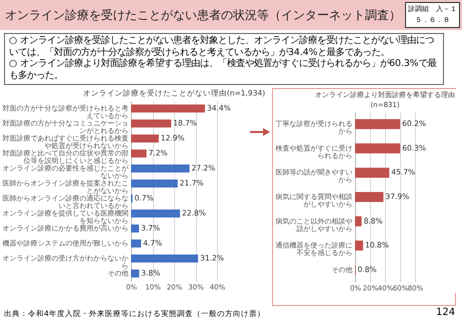  What do you see at coordinates (446, 312) in the screenshot?
I see `text: 124` at bounding box center [446, 312].